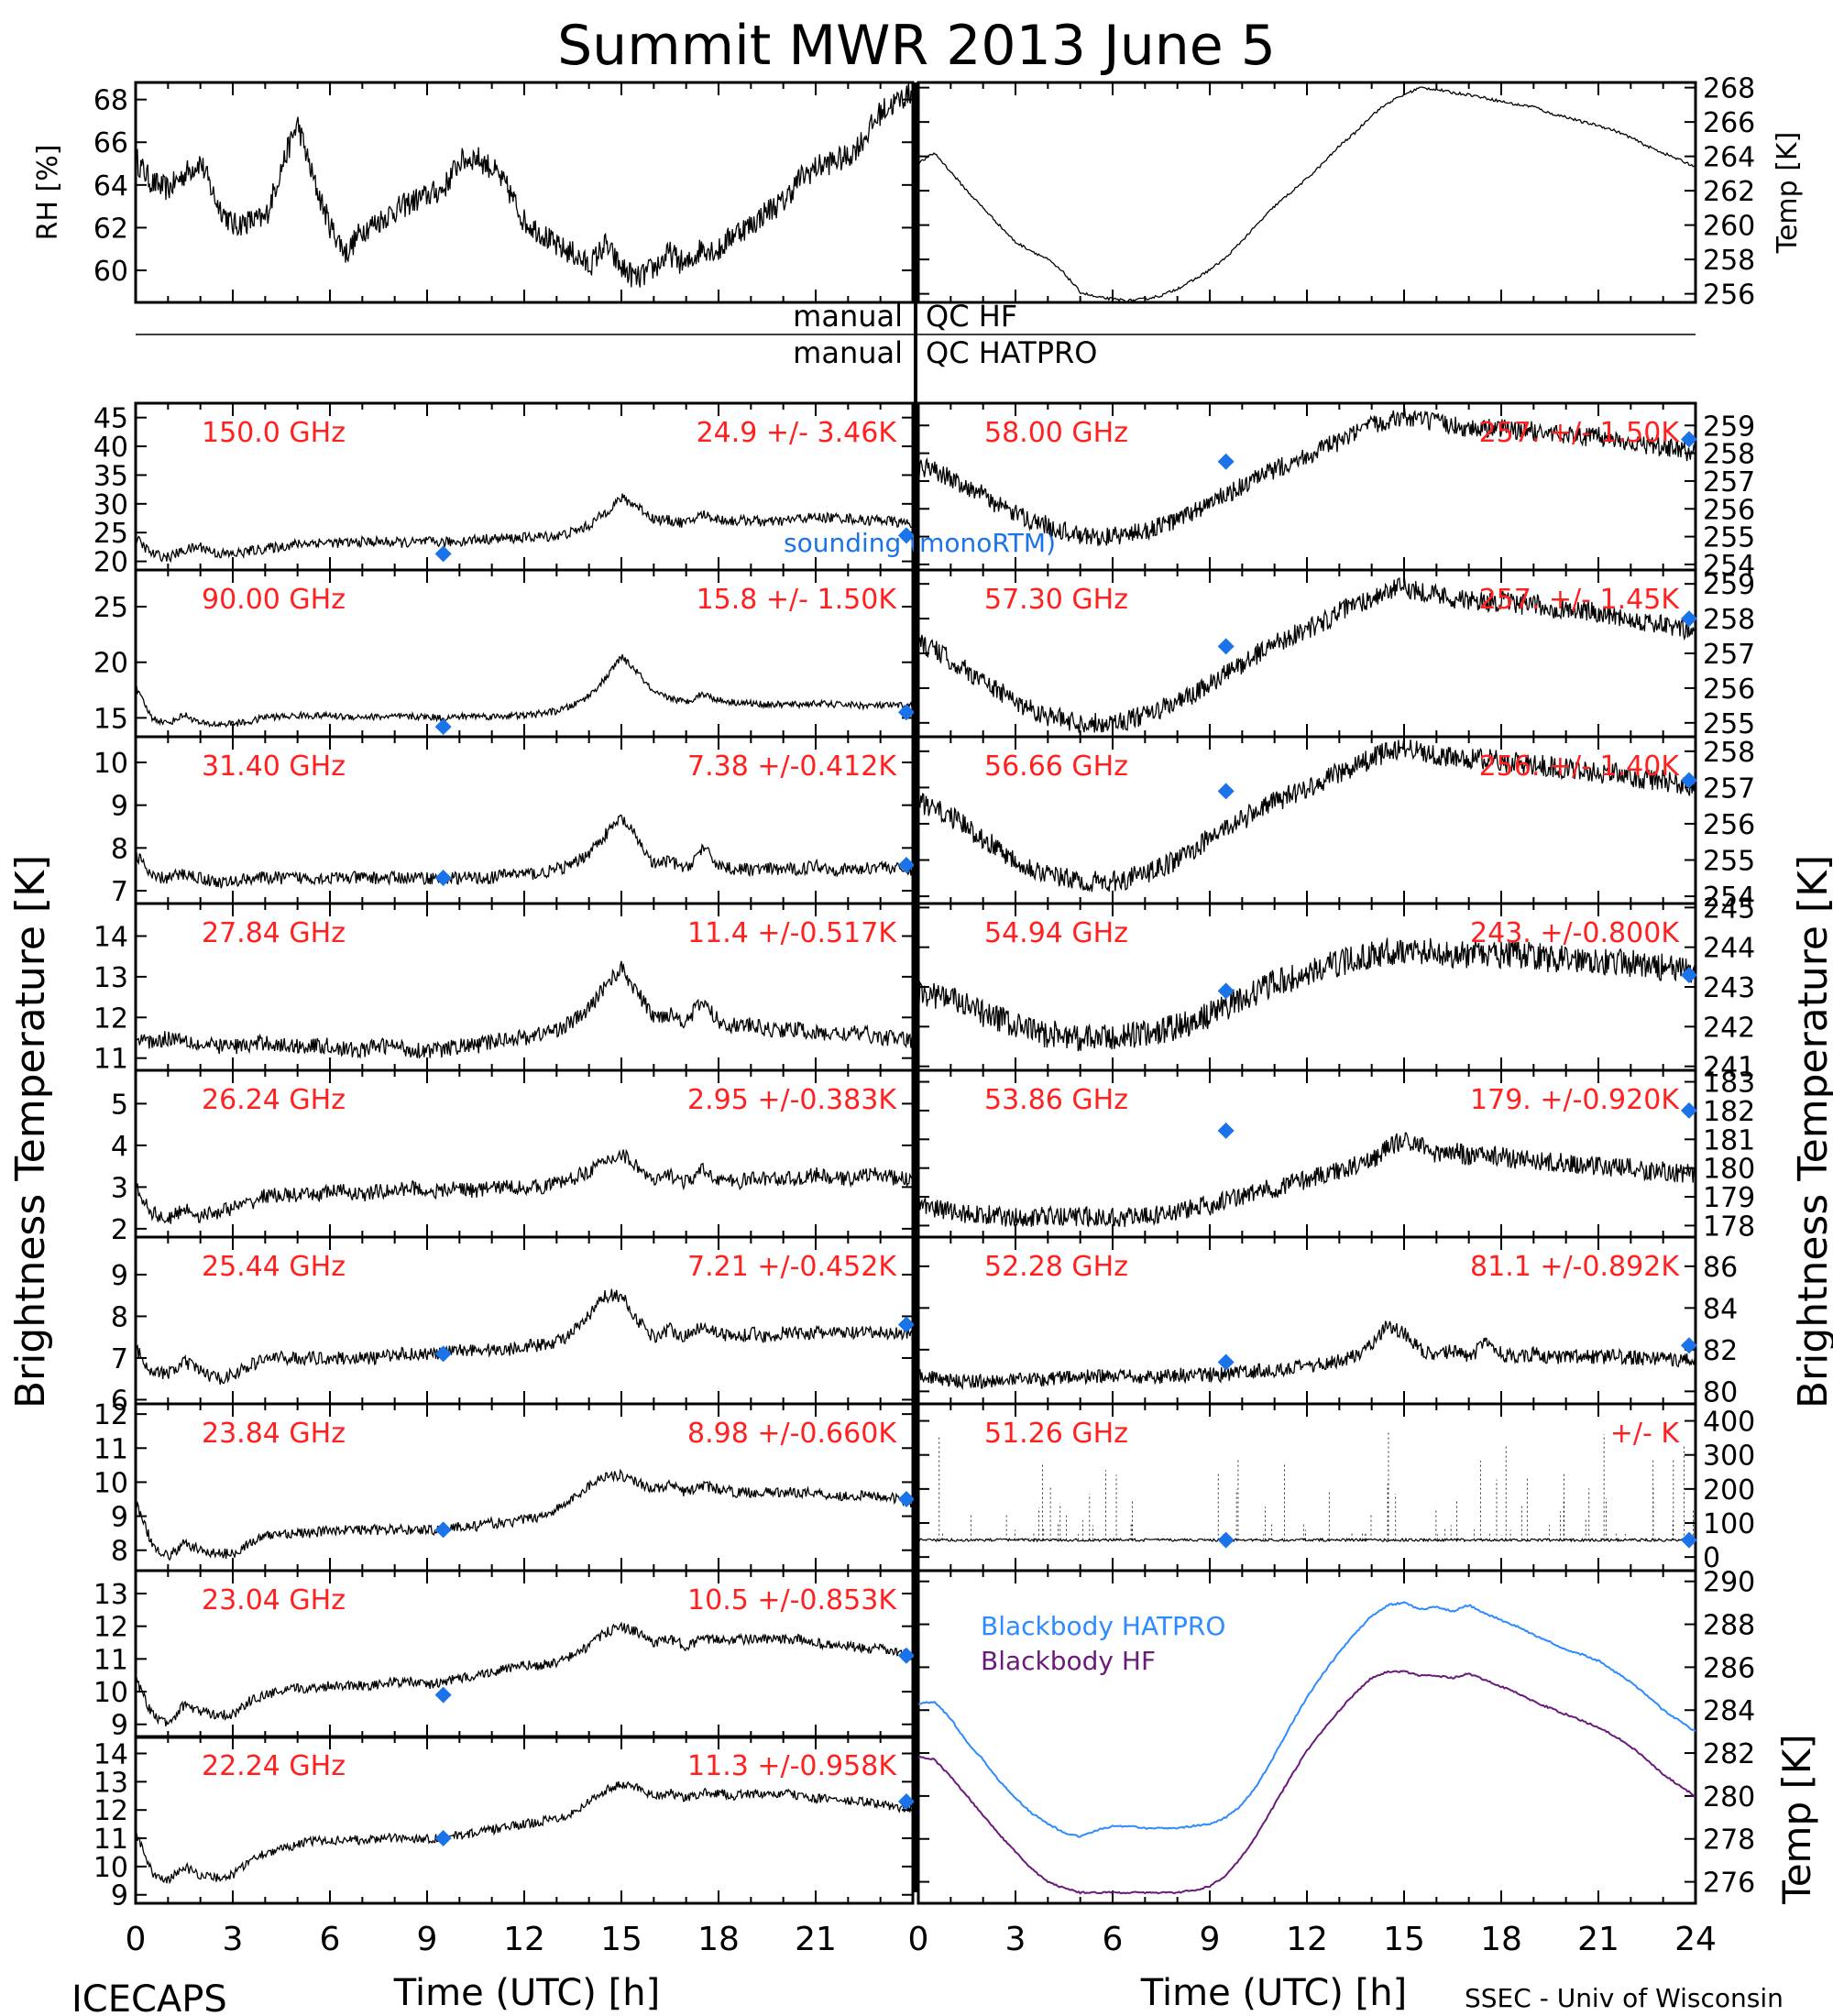  What do you see at coordinates (1811, 1131) in the screenshot?
I see `y-axis-label-right: Brightness Temperature [K]` at bounding box center [1811, 1131].